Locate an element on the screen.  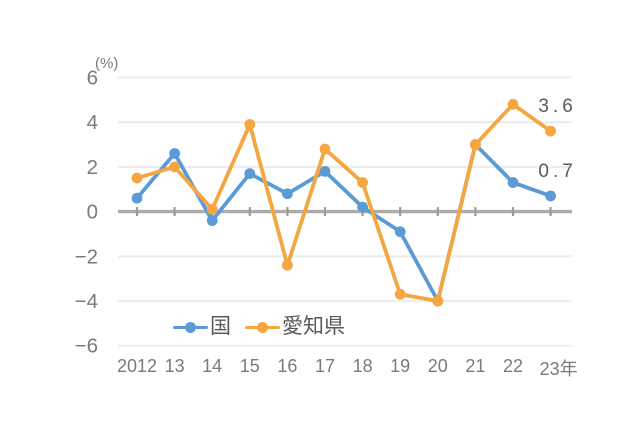
y-axis-tick-label: 4 is located at coordinates (92, 122).